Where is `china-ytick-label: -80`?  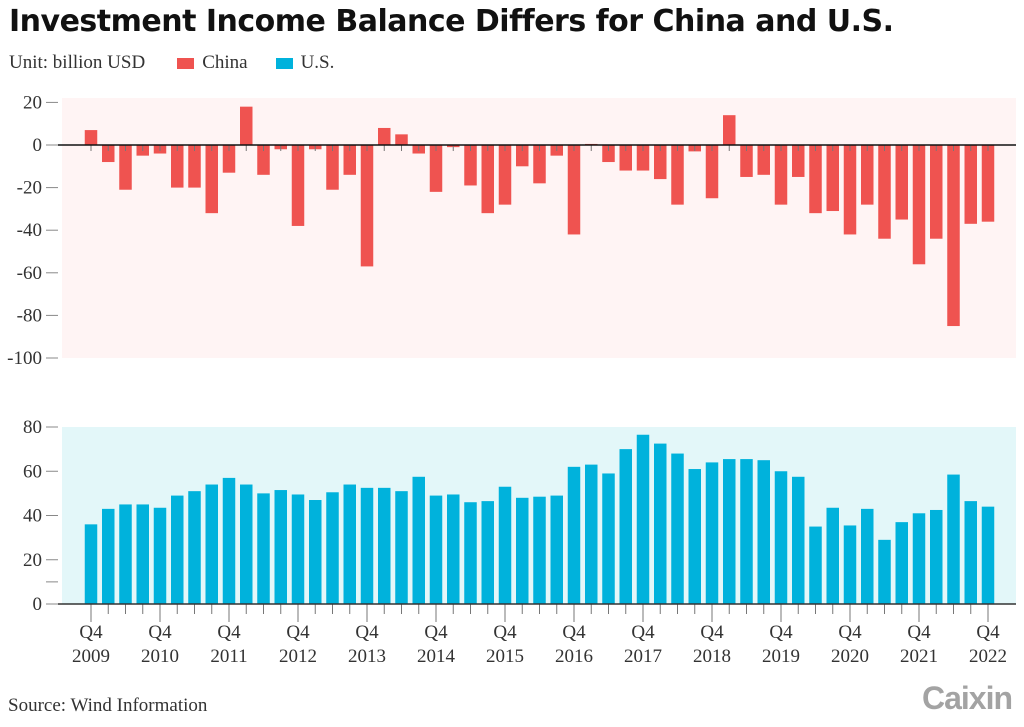 china-ytick-label: -80 is located at coordinates (29, 315).